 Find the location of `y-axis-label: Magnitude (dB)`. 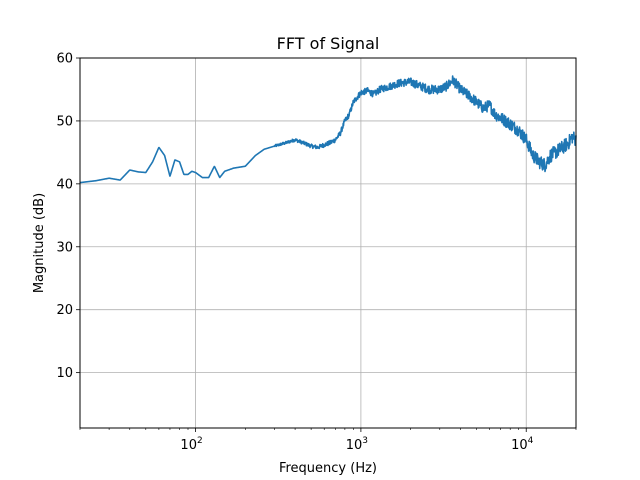

y-axis-label: Magnitude (dB) is located at coordinates (39, 243).